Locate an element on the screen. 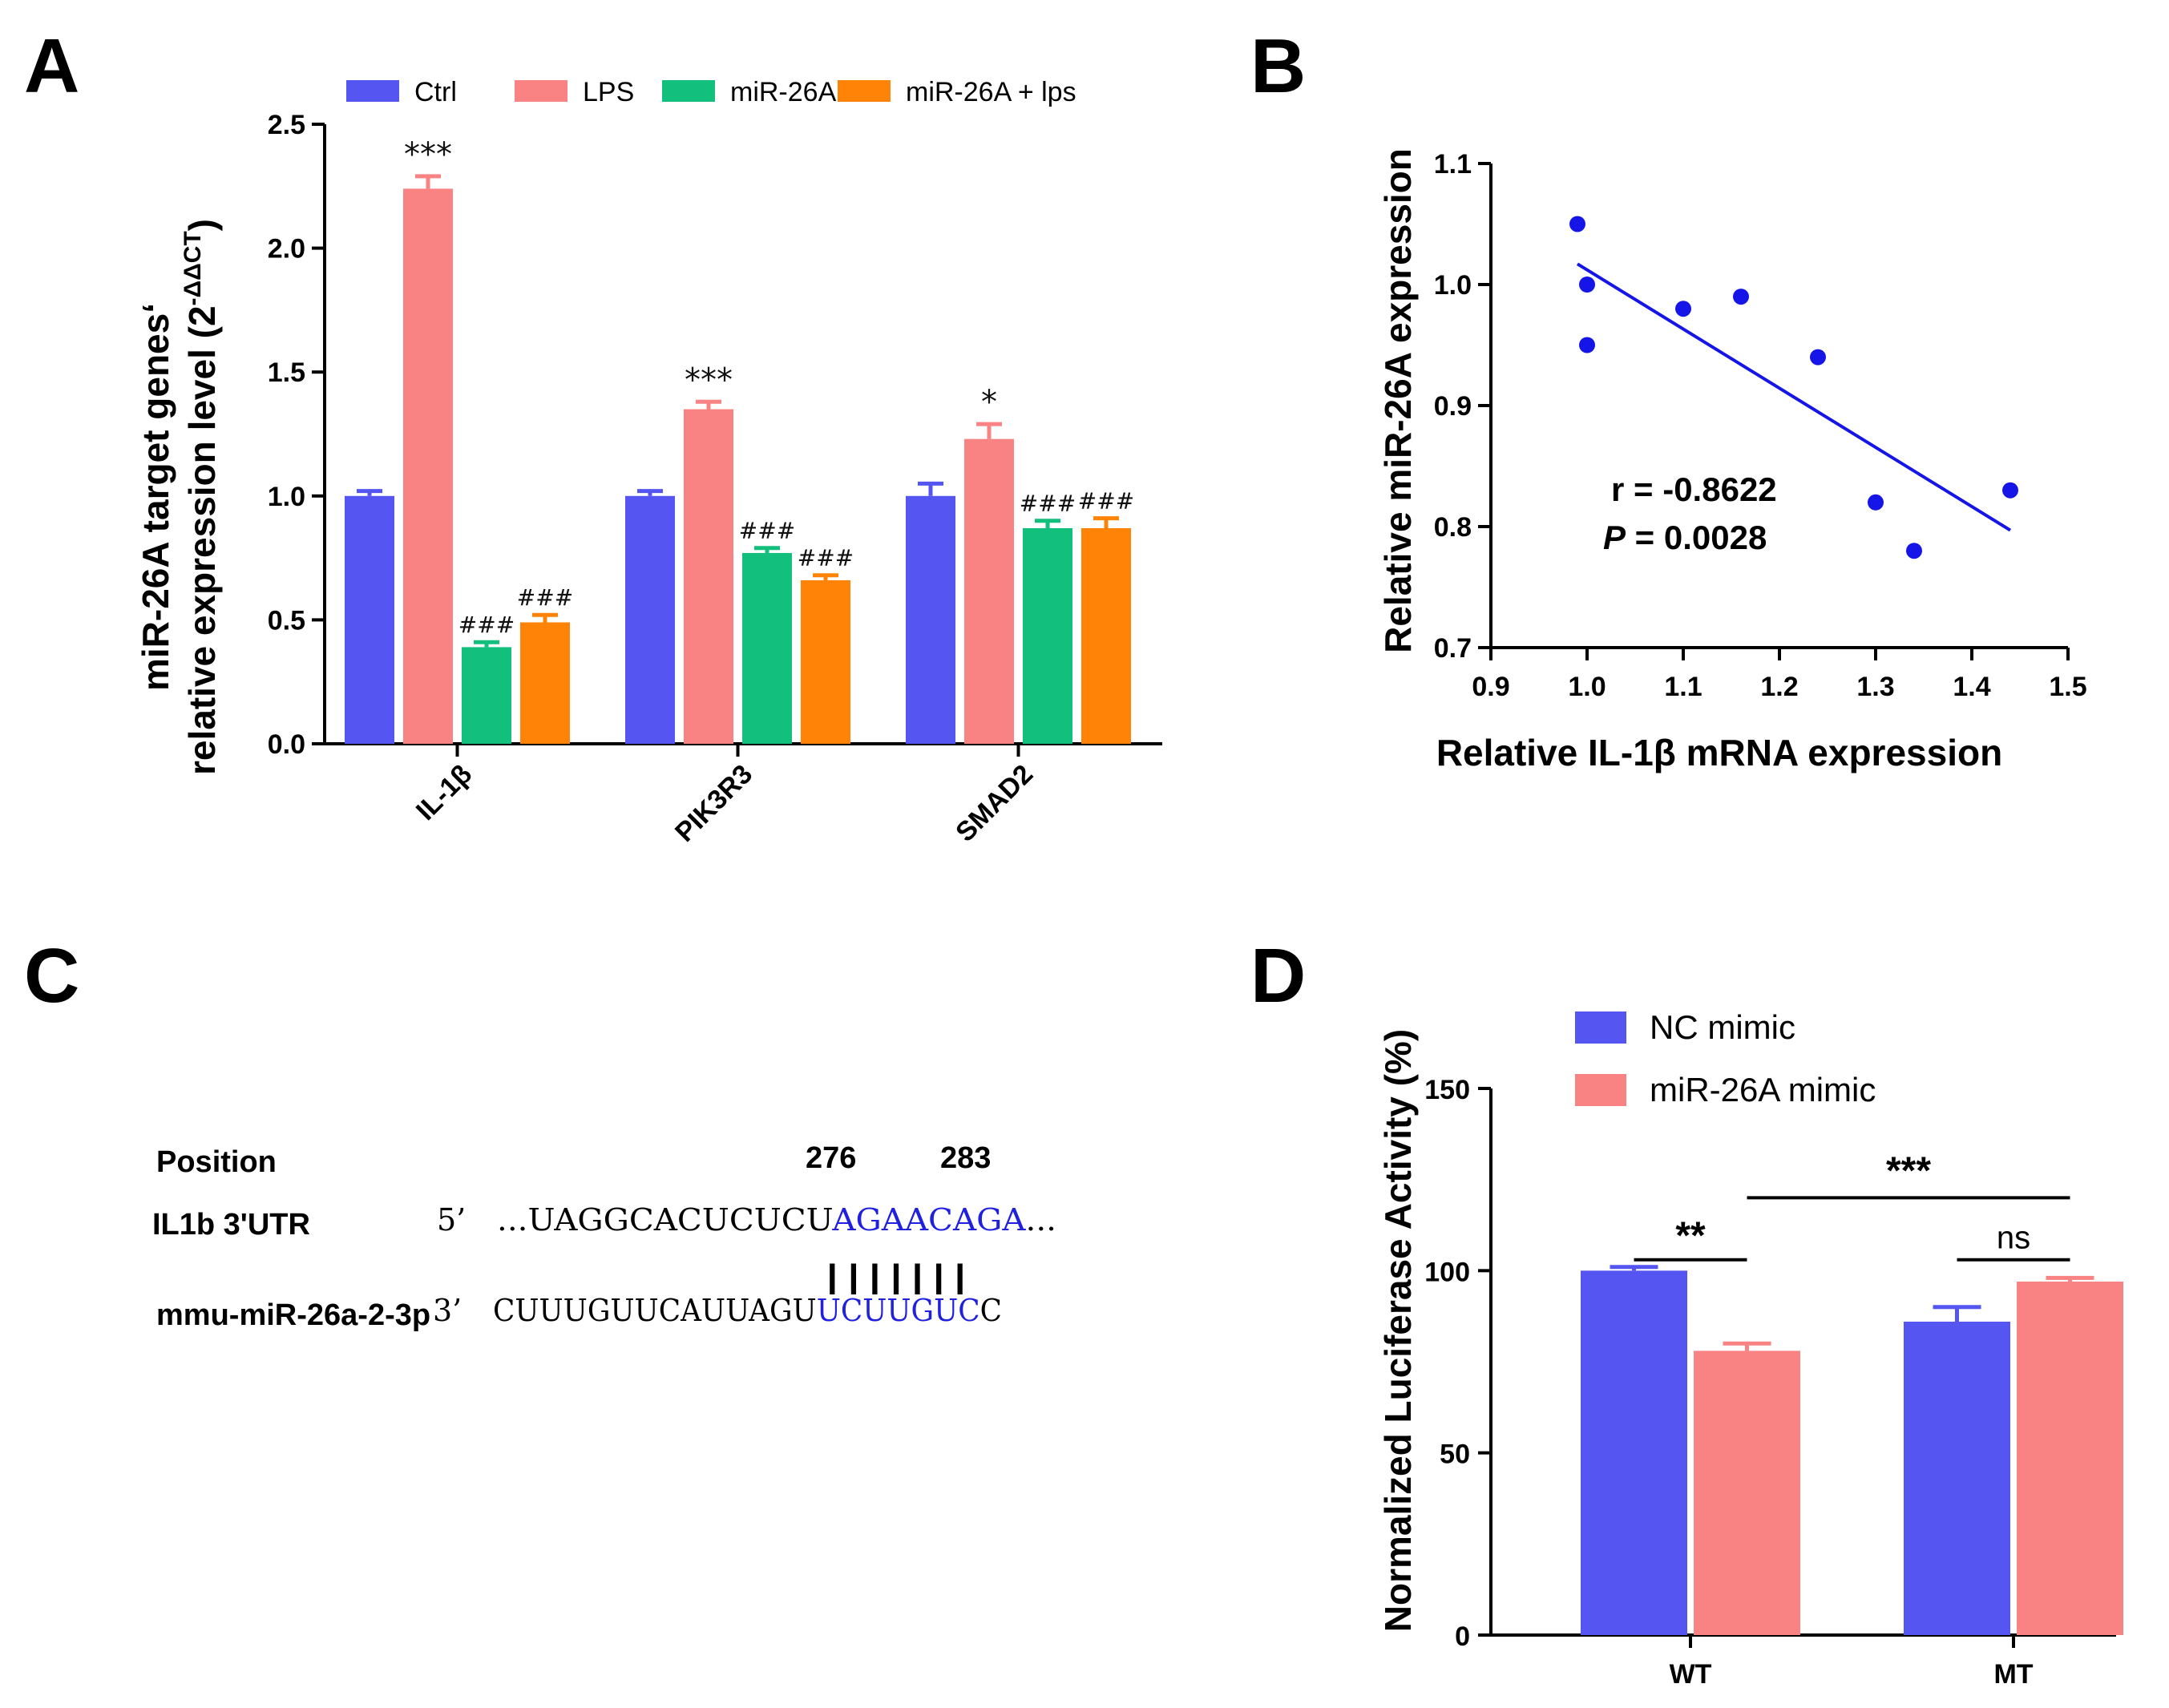 The width and height of the screenshot is (2169, 1708). mirna-label: mmu-miR-26a-2-3p is located at coordinates (293, 1315).